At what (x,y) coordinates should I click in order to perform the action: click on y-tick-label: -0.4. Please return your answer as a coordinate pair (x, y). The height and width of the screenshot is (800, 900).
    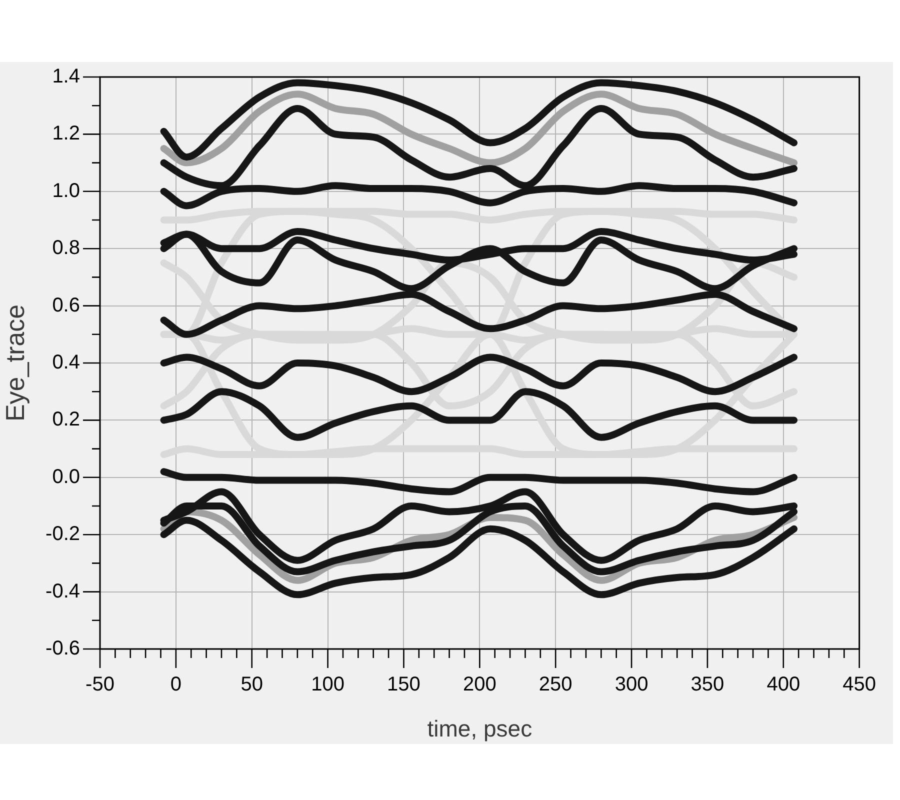
    Looking at the image, I should click on (63, 591).